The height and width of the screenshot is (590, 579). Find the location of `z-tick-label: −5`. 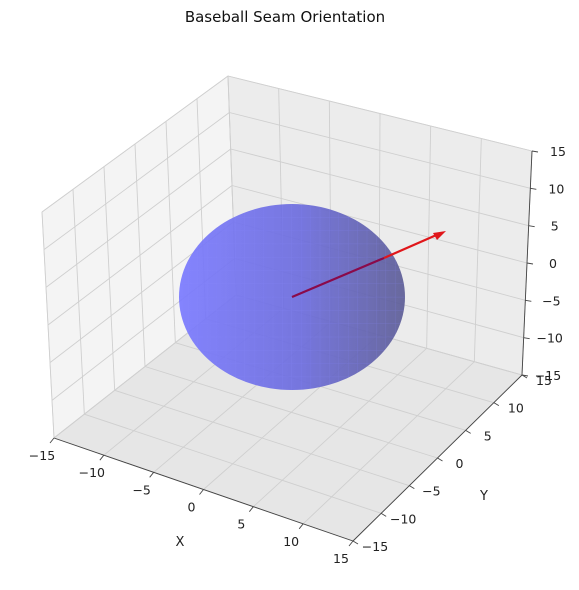

z-tick-label: −5 is located at coordinates (551, 300).